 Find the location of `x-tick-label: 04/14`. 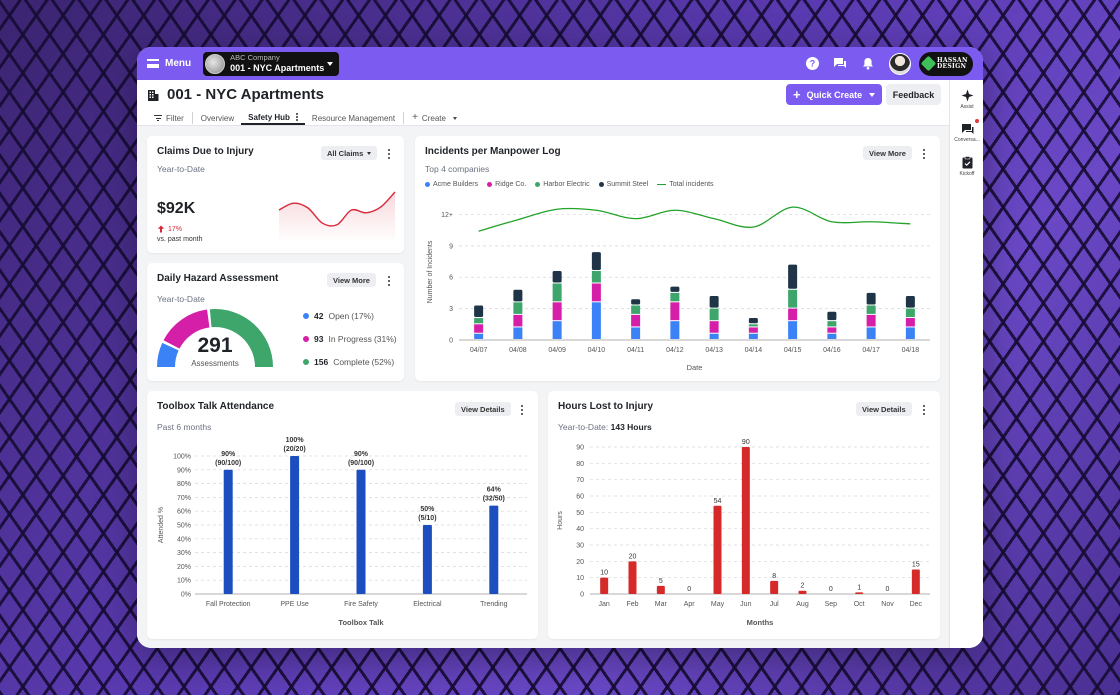

x-tick-label: 04/14 is located at coordinates (754, 350).